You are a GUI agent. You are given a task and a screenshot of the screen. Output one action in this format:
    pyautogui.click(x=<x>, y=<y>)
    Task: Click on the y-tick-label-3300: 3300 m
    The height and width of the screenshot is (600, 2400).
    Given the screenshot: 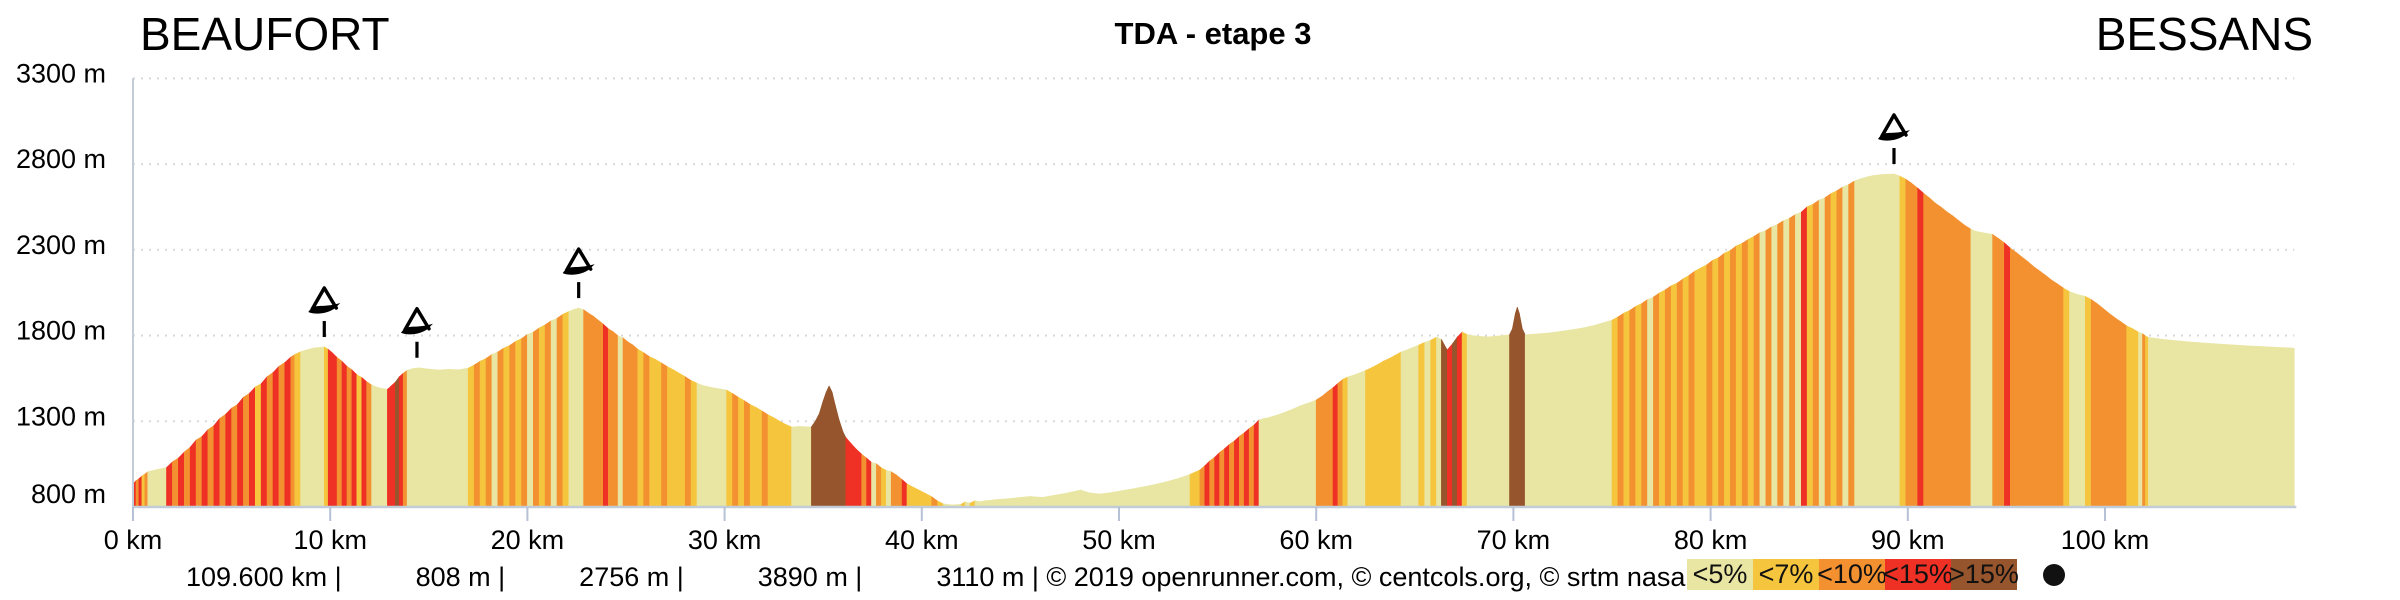 What is the action you would take?
    pyautogui.click(x=61, y=73)
    